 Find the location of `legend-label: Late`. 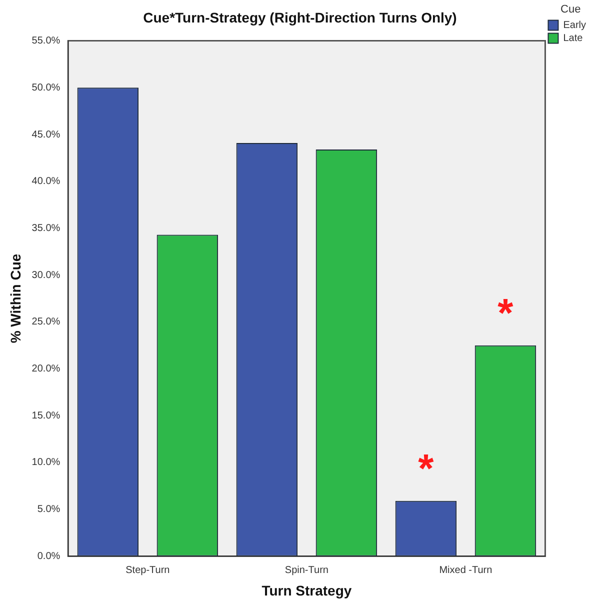

legend-label: Late is located at coordinates (573, 38).